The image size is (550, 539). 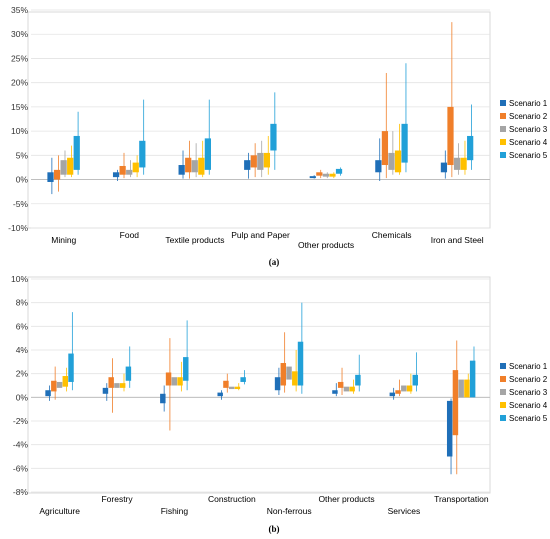 What do you see at coordinates (18, 228) in the screenshot?
I see `y-tick-label: -10%` at bounding box center [18, 228].